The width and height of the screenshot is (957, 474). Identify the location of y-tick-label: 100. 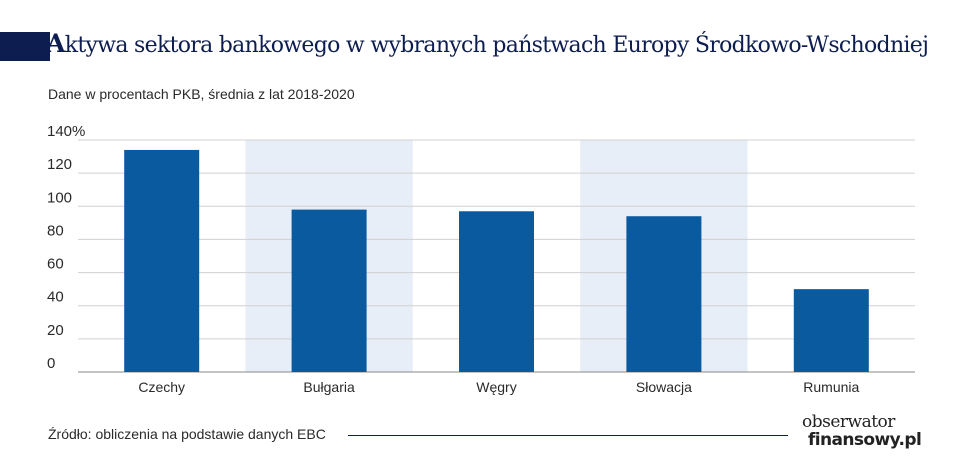
(59, 197).